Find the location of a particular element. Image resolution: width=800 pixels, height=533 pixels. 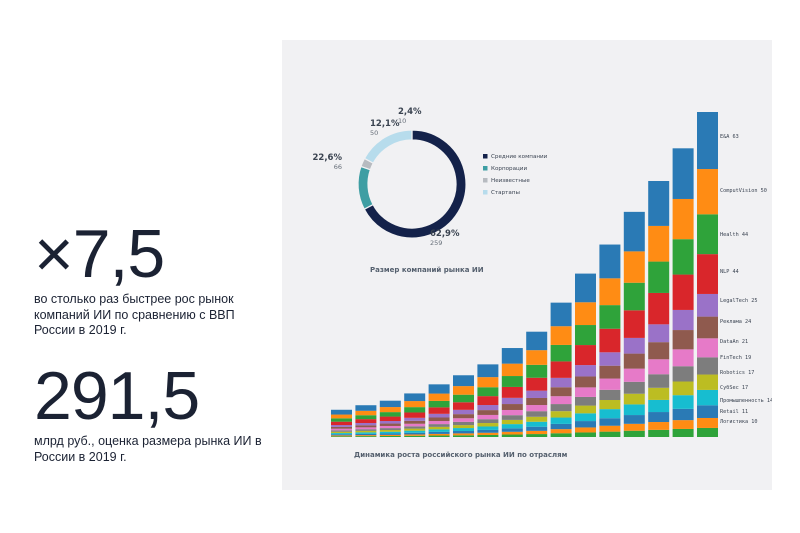

bar-series-label: Retail 11 is located at coordinates (734, 412).